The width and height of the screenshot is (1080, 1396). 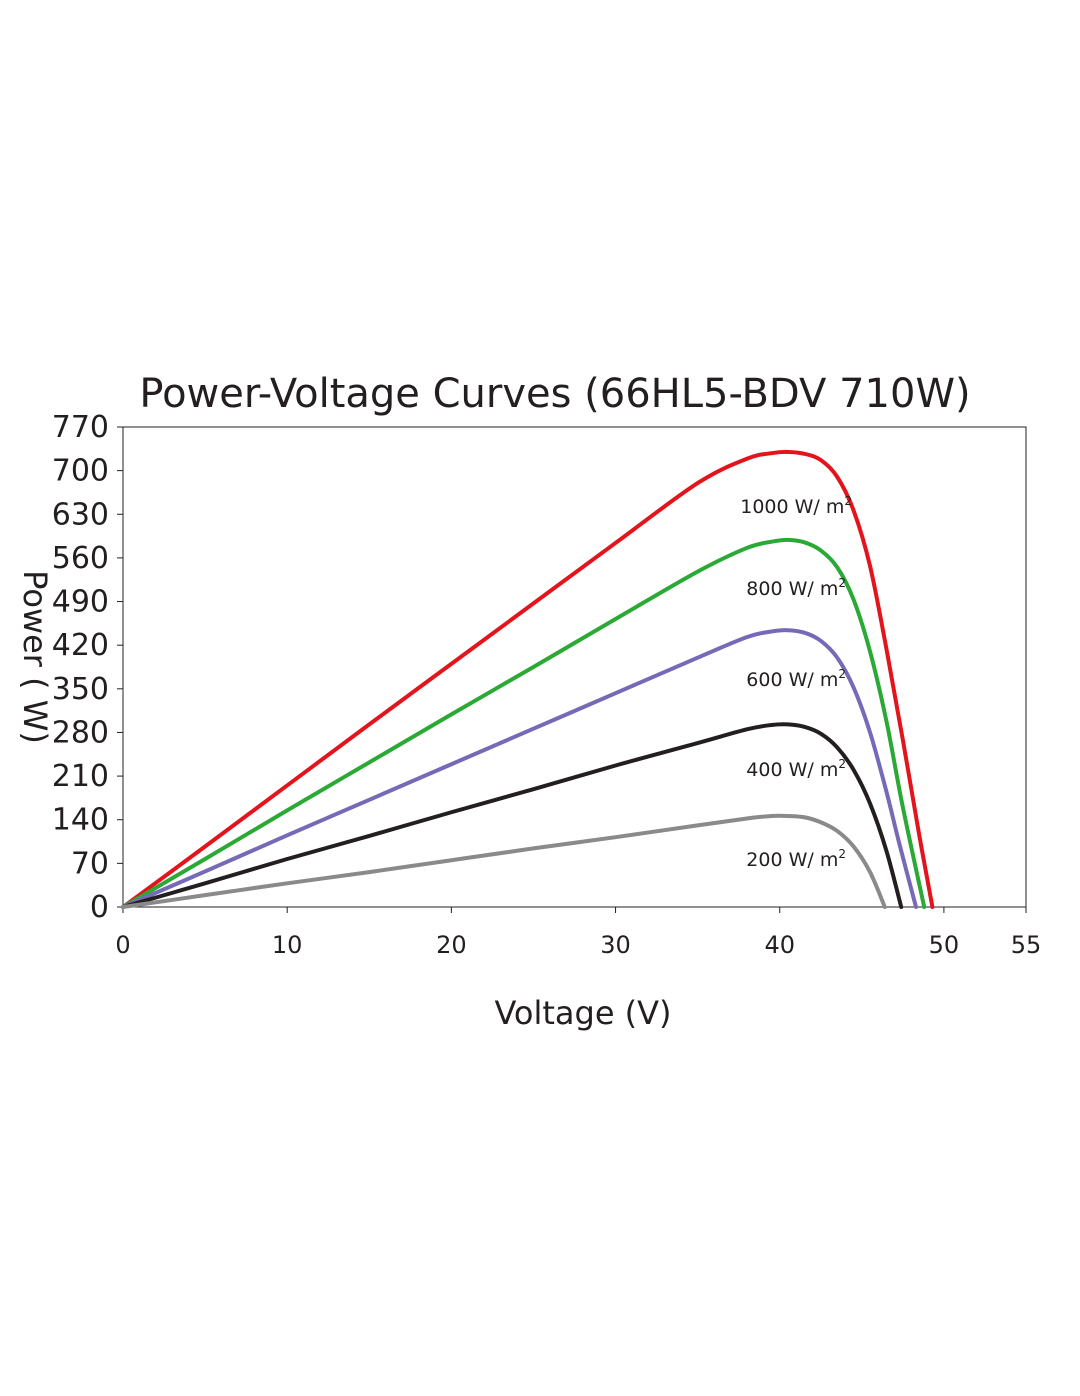 What do you see at coordinates (80, 820) in the screenshot?
I see `y-tick-label: 140` at bounding box center [80, 820].